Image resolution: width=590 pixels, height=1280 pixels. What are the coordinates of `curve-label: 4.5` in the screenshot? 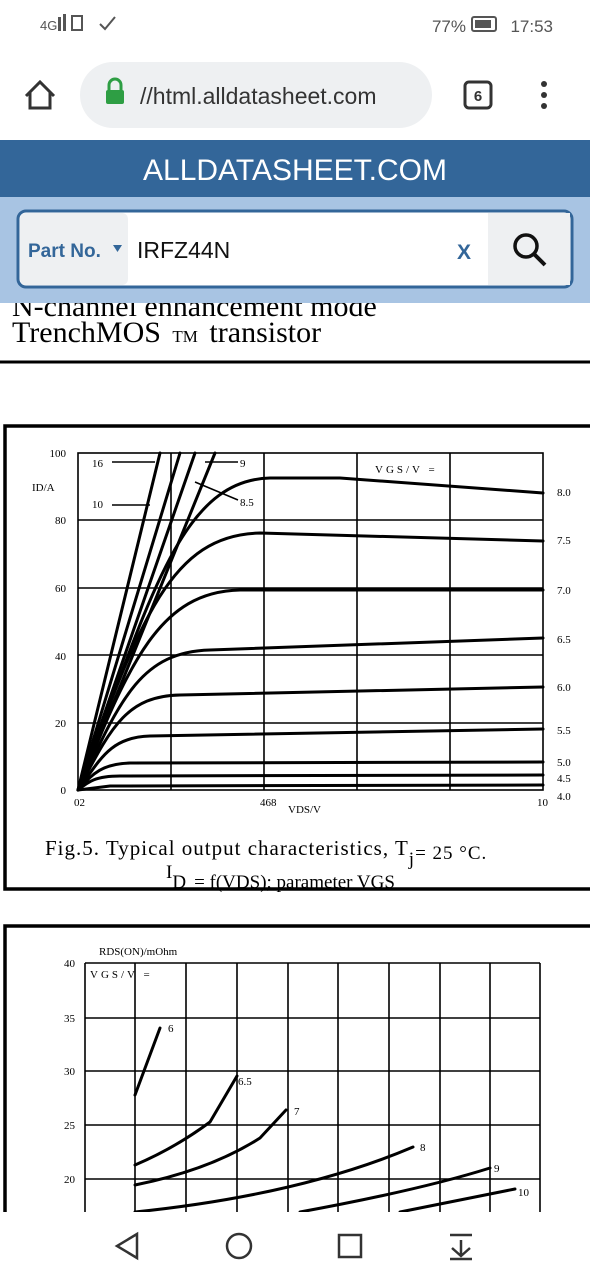 It's located at (564, 779).